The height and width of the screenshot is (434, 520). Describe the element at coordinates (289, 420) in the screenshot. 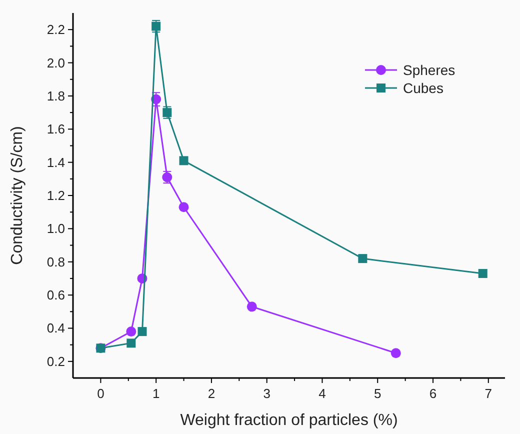

I see `x-axis-title: Weight fraction of particles (%)` at that location.